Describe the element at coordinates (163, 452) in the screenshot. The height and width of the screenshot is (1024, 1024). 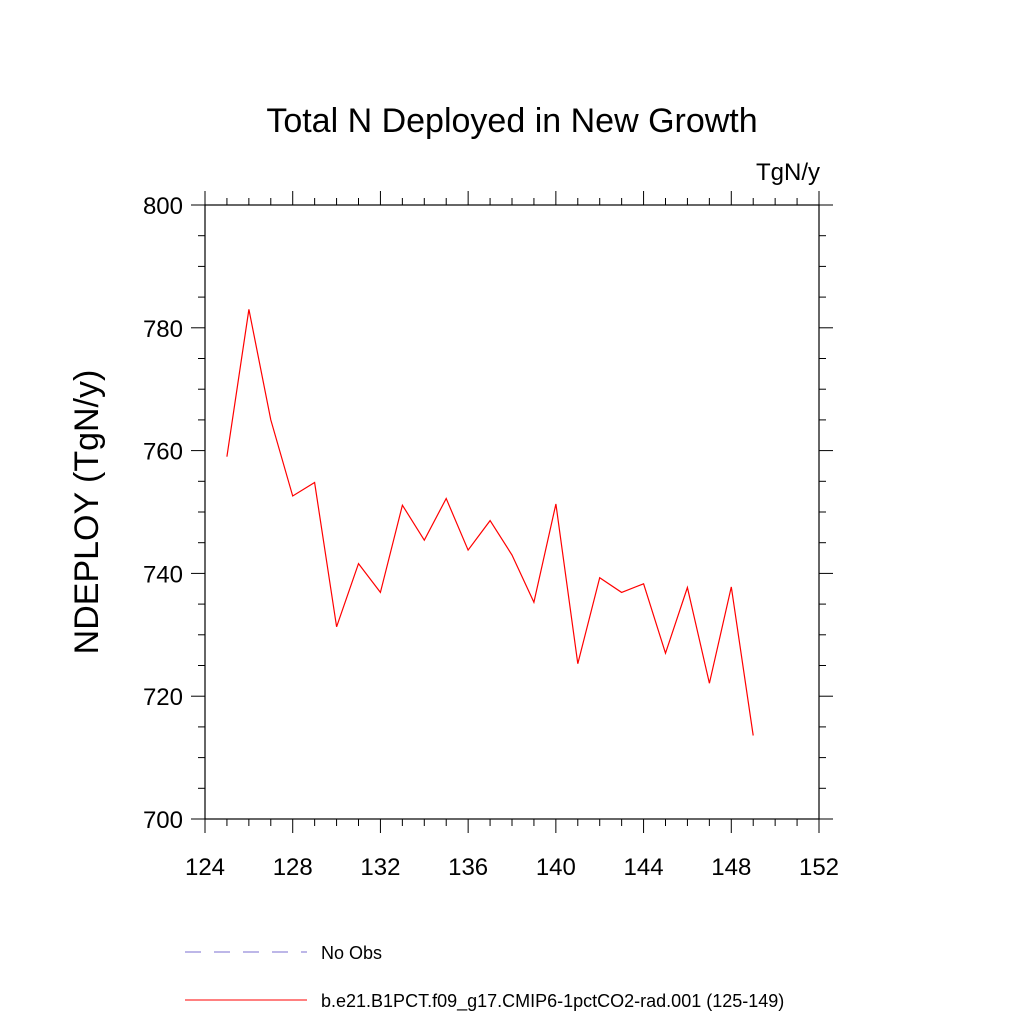
I see `y-tick-label: 760` at that location.